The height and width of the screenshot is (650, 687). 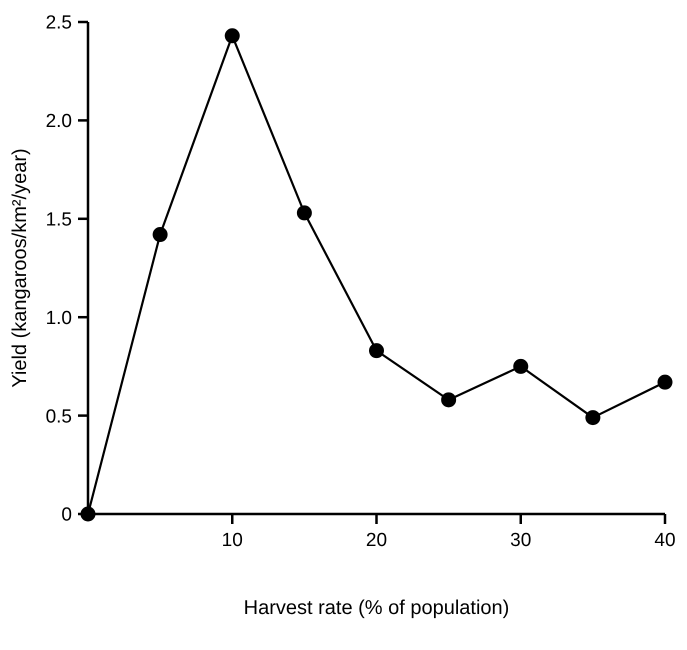 What do you see at coordinates (59, 417) in the screenshot?
I see `y-tick-label: 0.5` at bounding box center [59, 417].